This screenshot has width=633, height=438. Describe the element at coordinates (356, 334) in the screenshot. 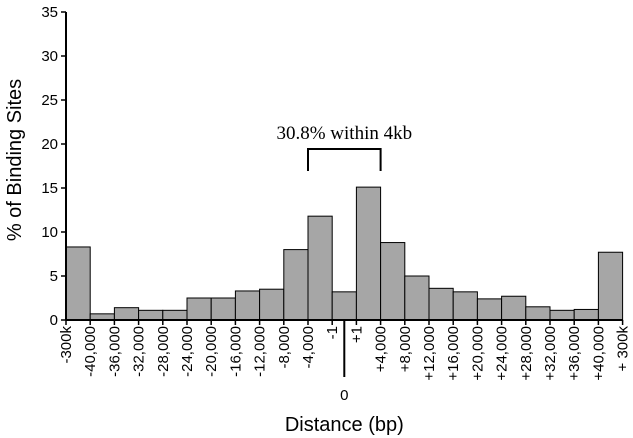

I see `x-tick-label-12: +1` at that location.